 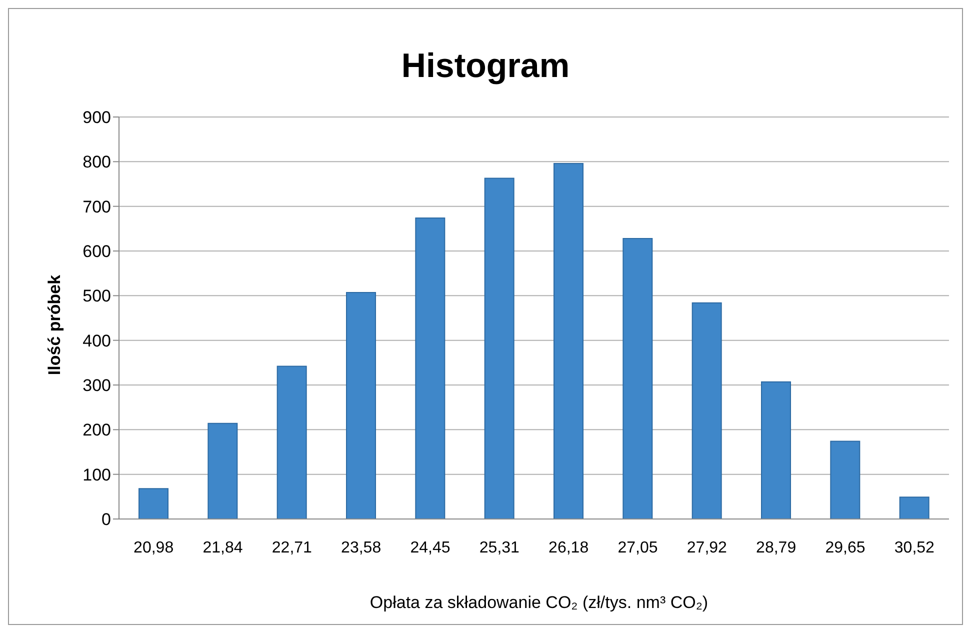 What do you see at coordinates (55, 325) in the screenshot?
I see `y-axis-title: Ilość próbek` at bounding box center [55, 325].